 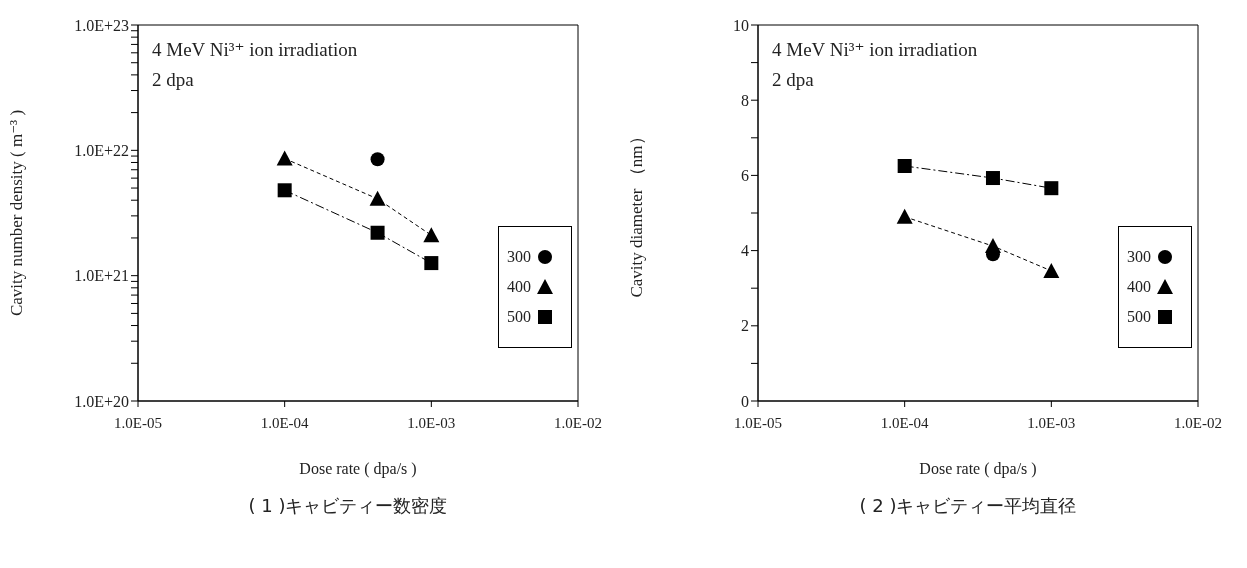 What do you see at coordinates (101, 151) in the screenshot?
I see `y-tick-label: 1.0E+22` at bounding box center [101, 151].